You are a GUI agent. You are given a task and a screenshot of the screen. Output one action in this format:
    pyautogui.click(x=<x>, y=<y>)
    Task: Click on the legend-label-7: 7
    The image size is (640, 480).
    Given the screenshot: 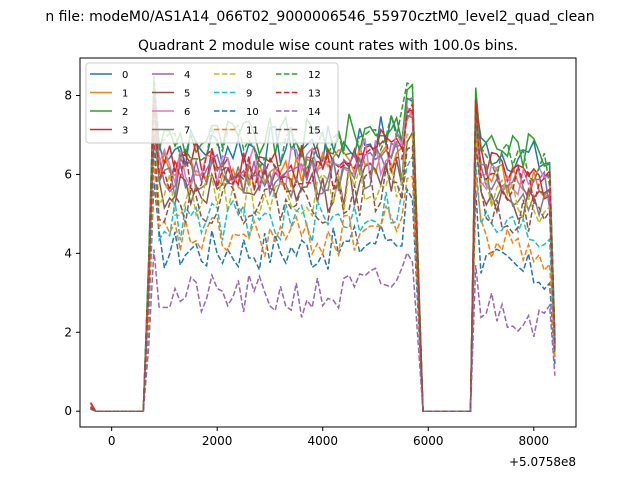 What is the action you would take?
    pyautogui.click(x=187, y=131)
    